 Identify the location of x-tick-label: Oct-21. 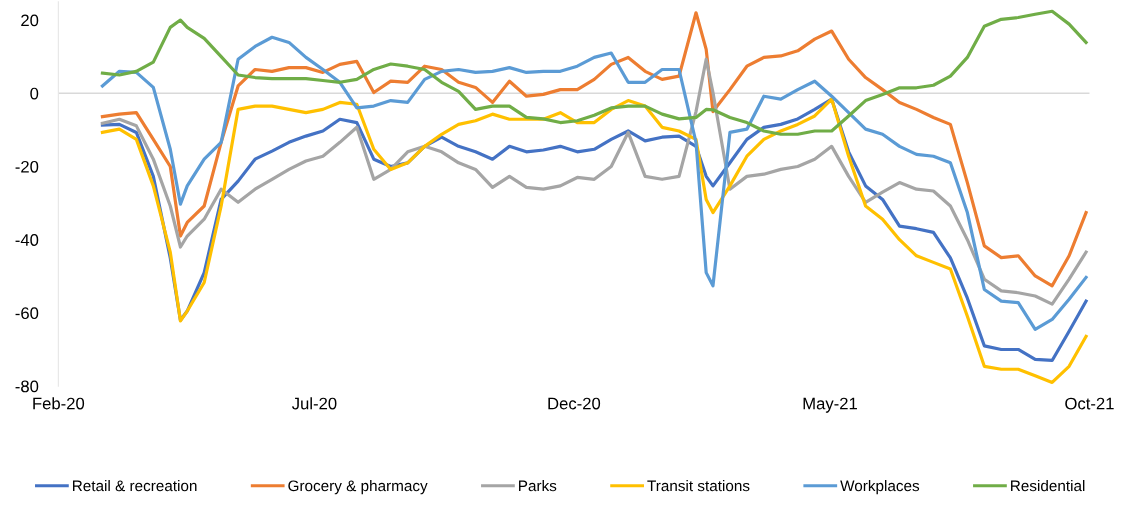
(1089, 403).